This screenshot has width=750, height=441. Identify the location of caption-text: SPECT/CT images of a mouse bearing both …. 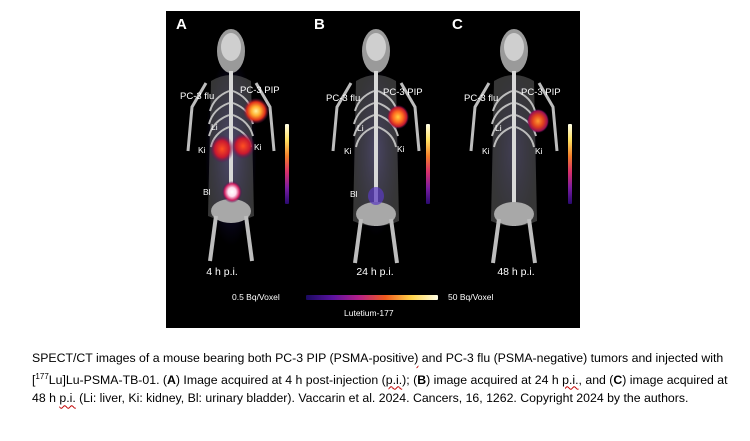
(223, 358).